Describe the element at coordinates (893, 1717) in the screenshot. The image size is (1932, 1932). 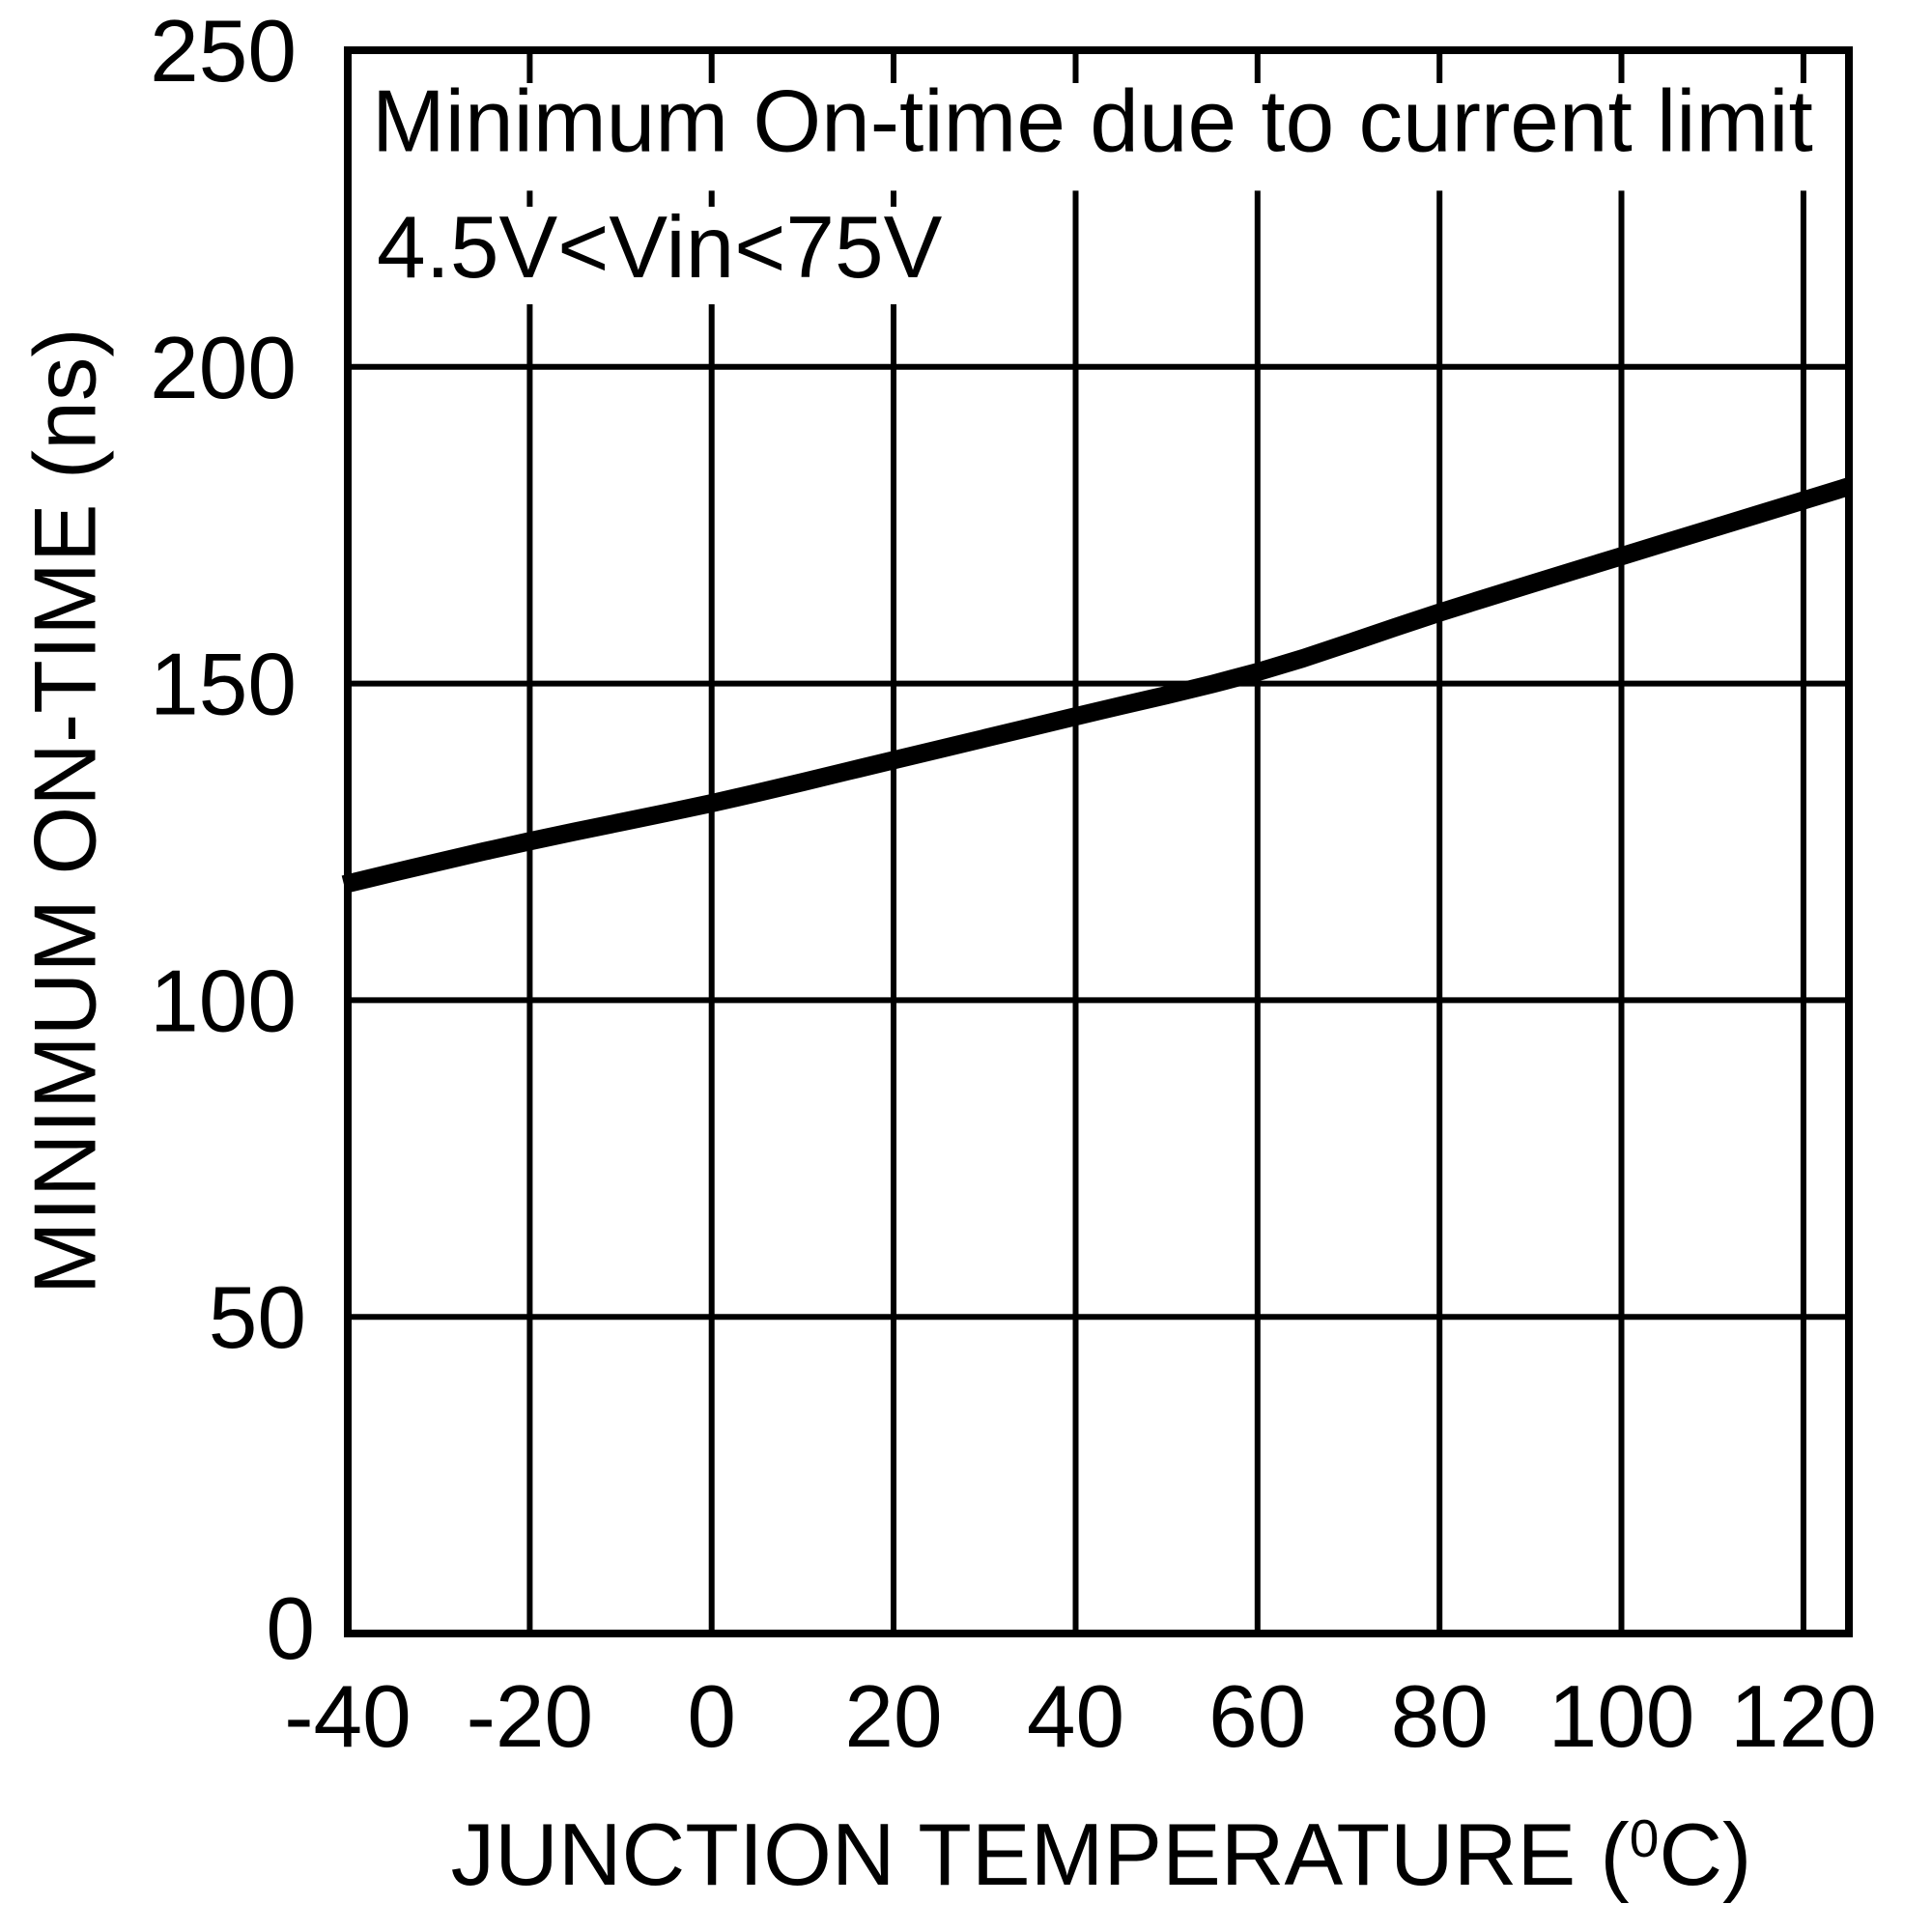
I see `svg-text: 20` at that location.